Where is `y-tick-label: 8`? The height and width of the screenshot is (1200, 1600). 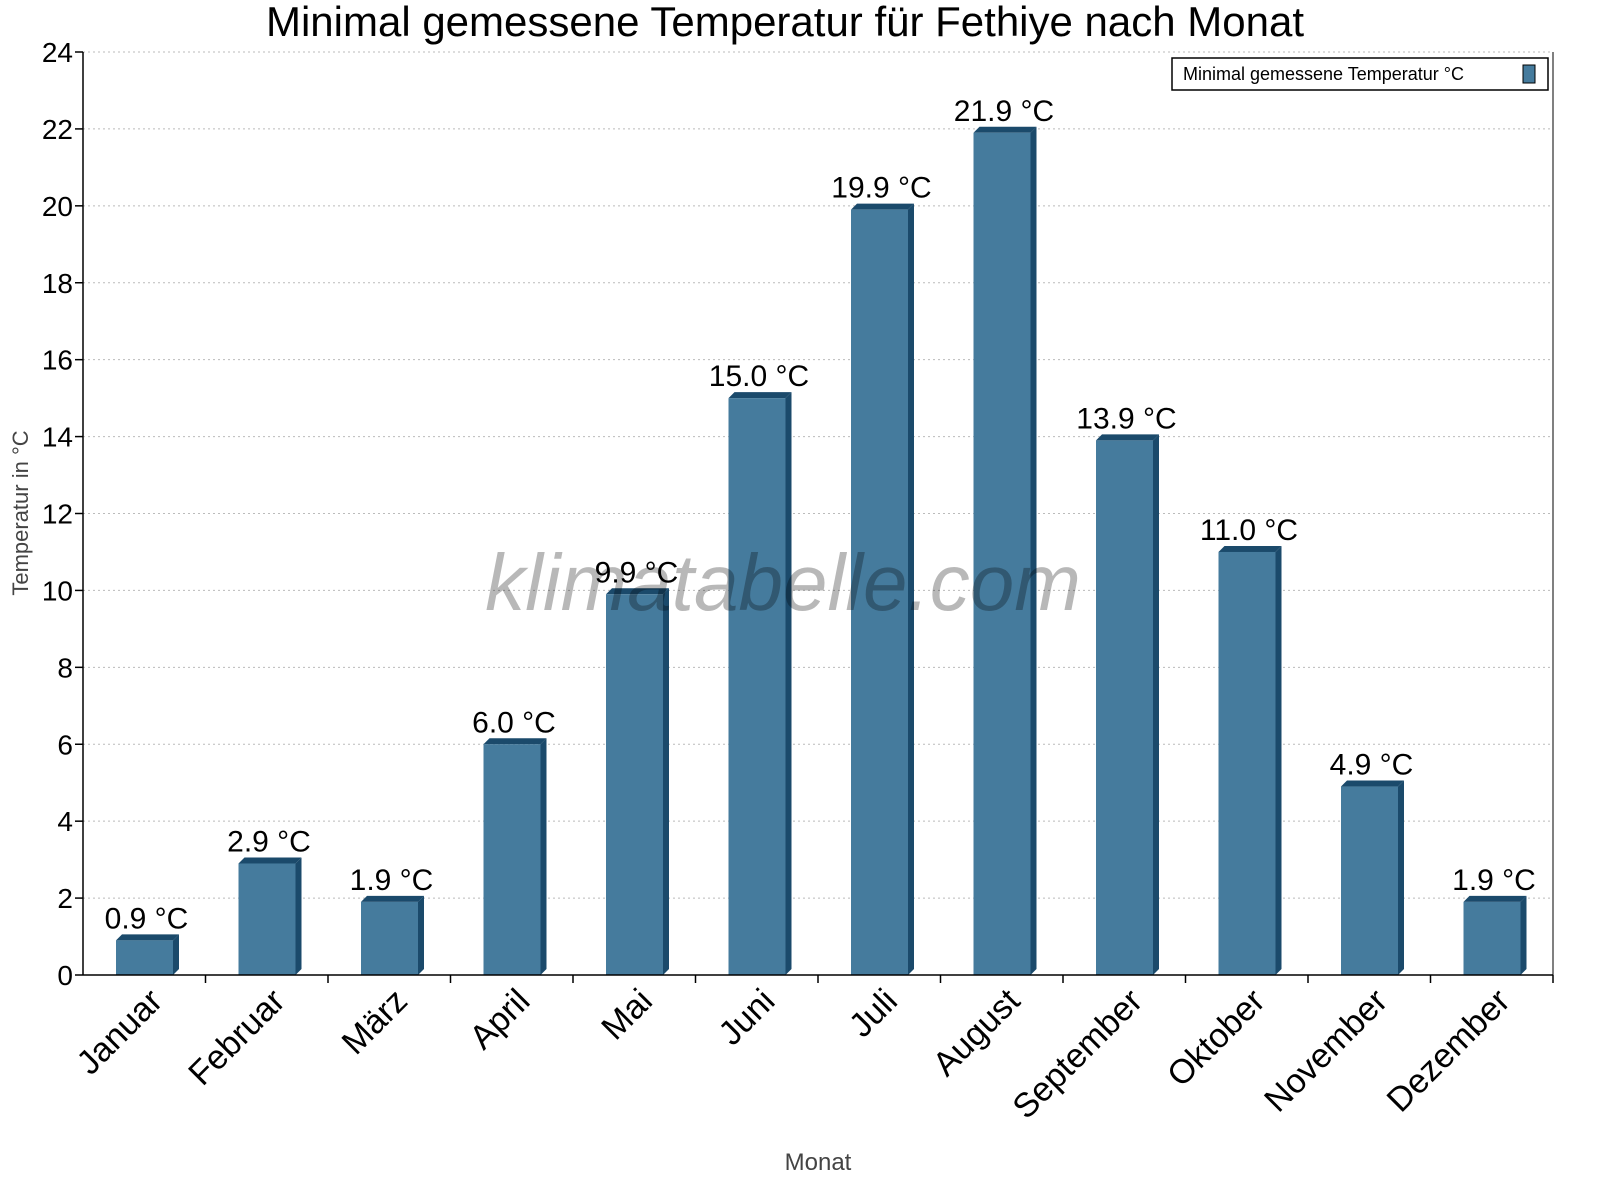
y-tick-label: 8 is located at coordinates (65, 667).